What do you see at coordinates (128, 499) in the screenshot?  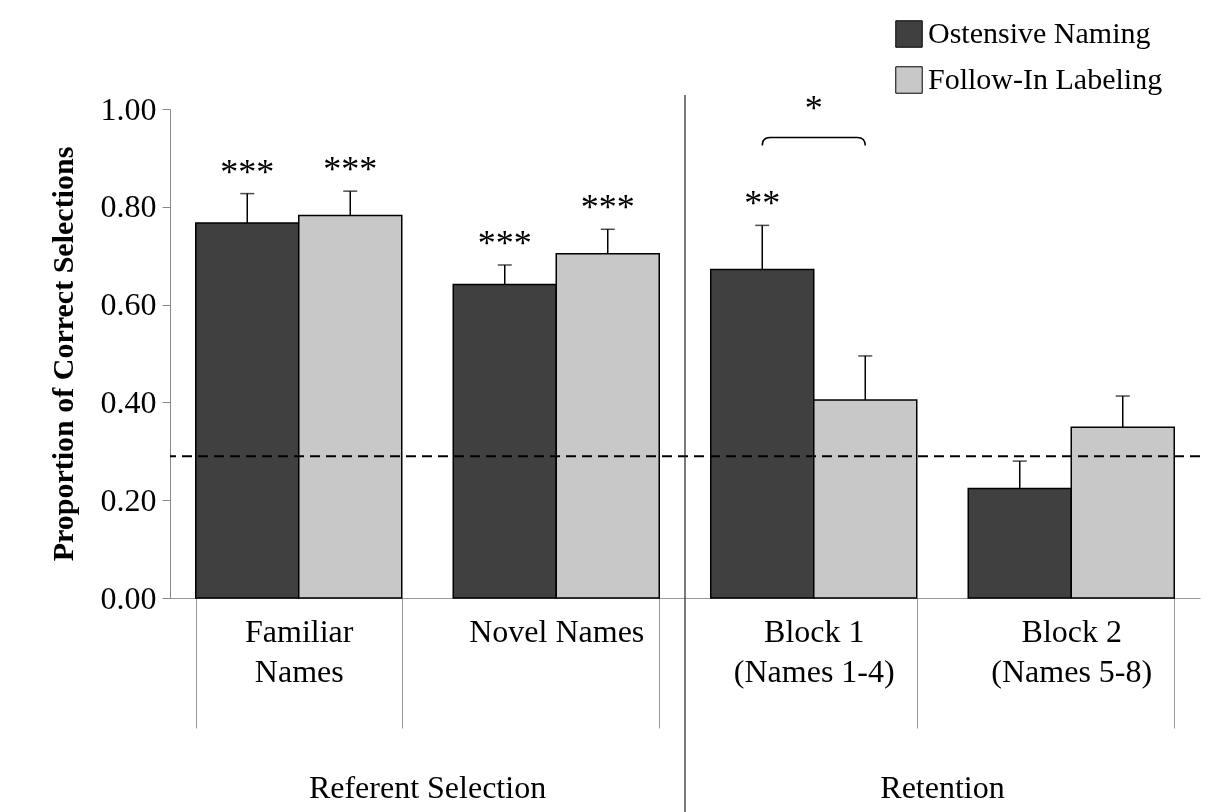 I see `y-tick-label: 0.20` at bounding box center [128, 499].